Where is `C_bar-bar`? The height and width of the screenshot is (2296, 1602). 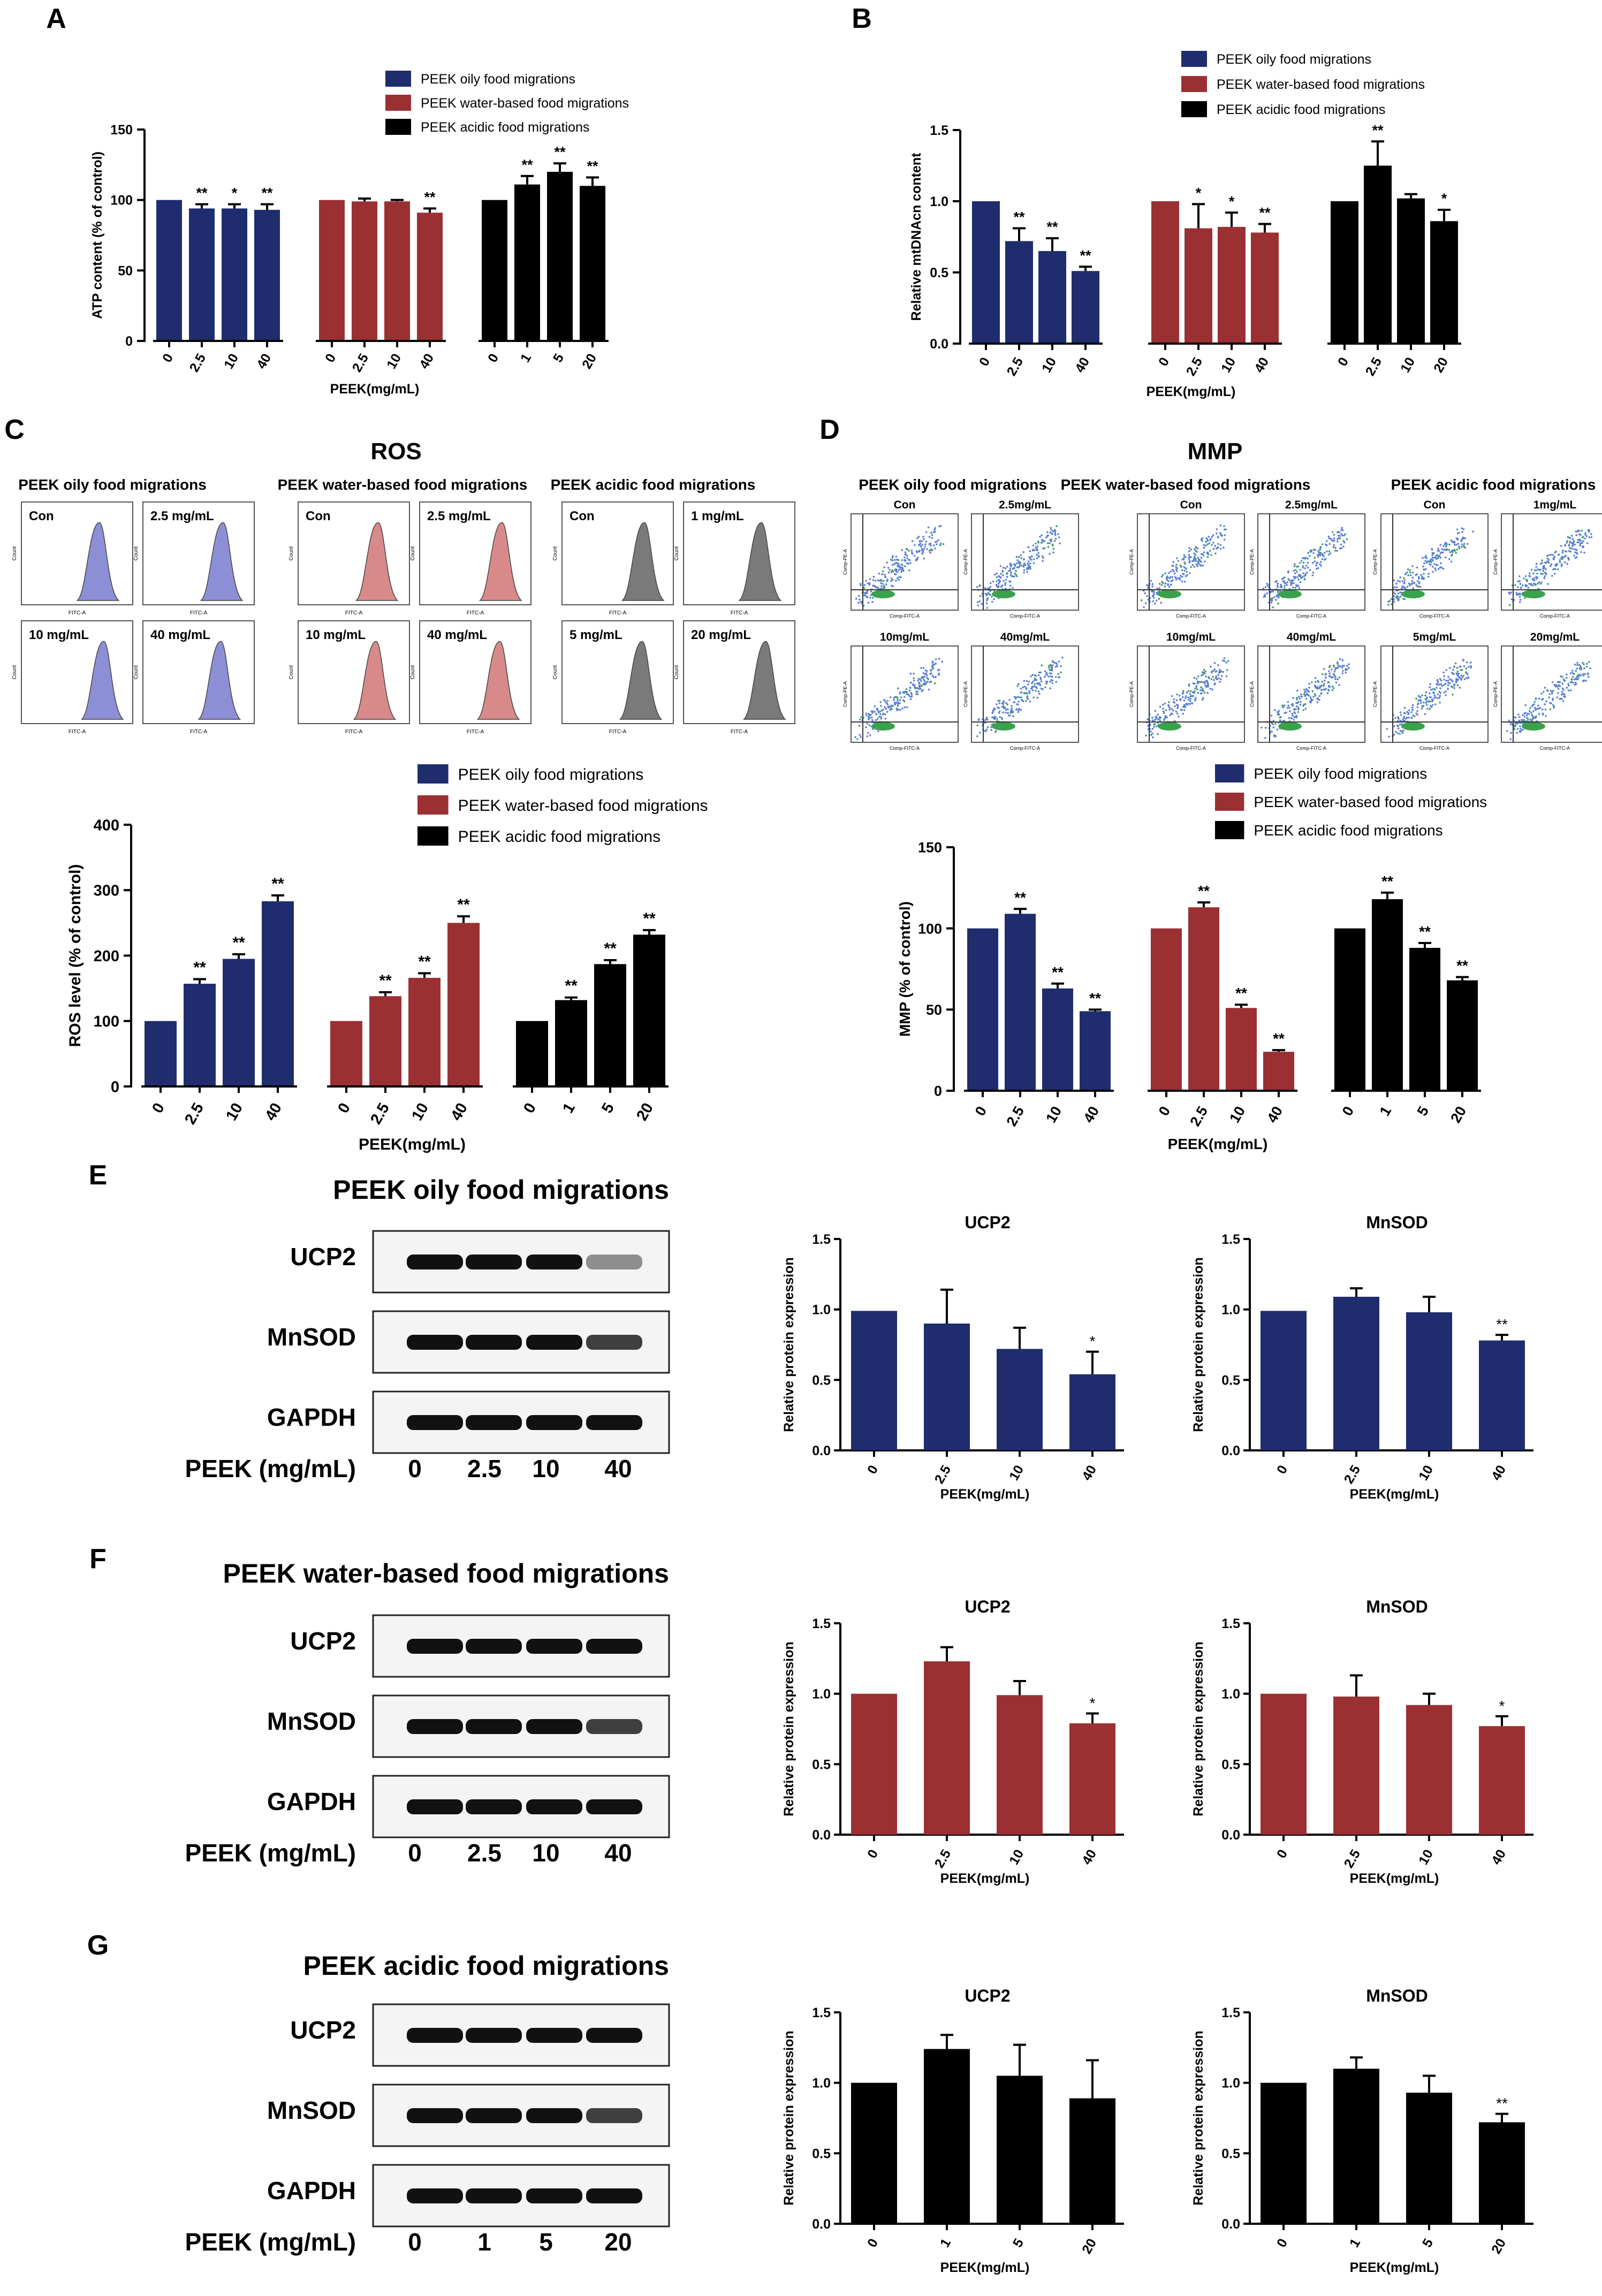
C_bar-bar is located at coordinates (424, 1032).